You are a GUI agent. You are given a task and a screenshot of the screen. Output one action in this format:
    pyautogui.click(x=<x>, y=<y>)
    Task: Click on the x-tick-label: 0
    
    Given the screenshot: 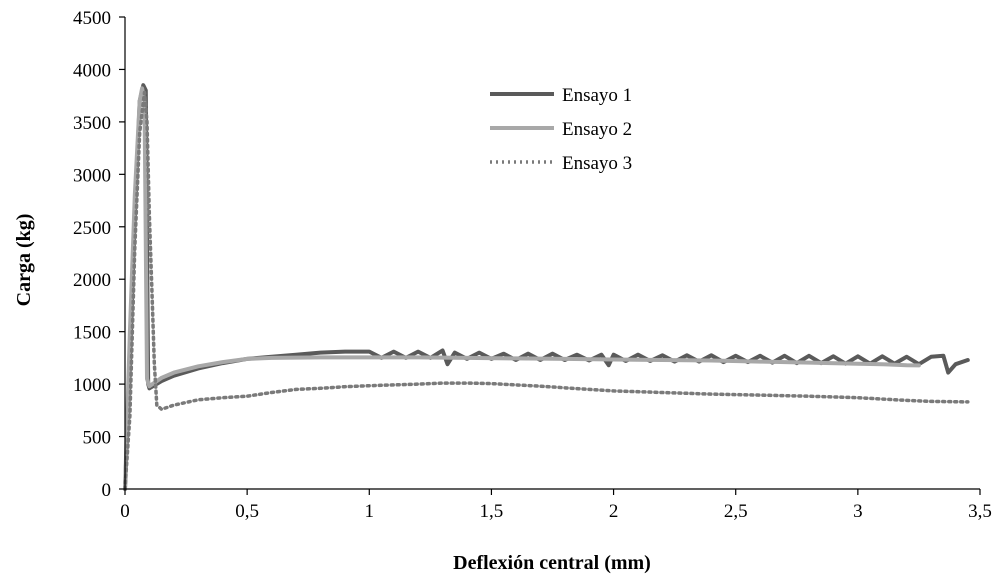 What is the action you would take?
    pyautogui.click(x=125, y=511)
    